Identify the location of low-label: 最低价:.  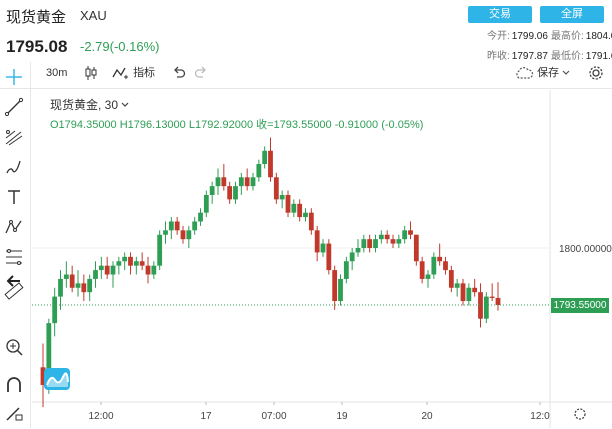
(567, 56).